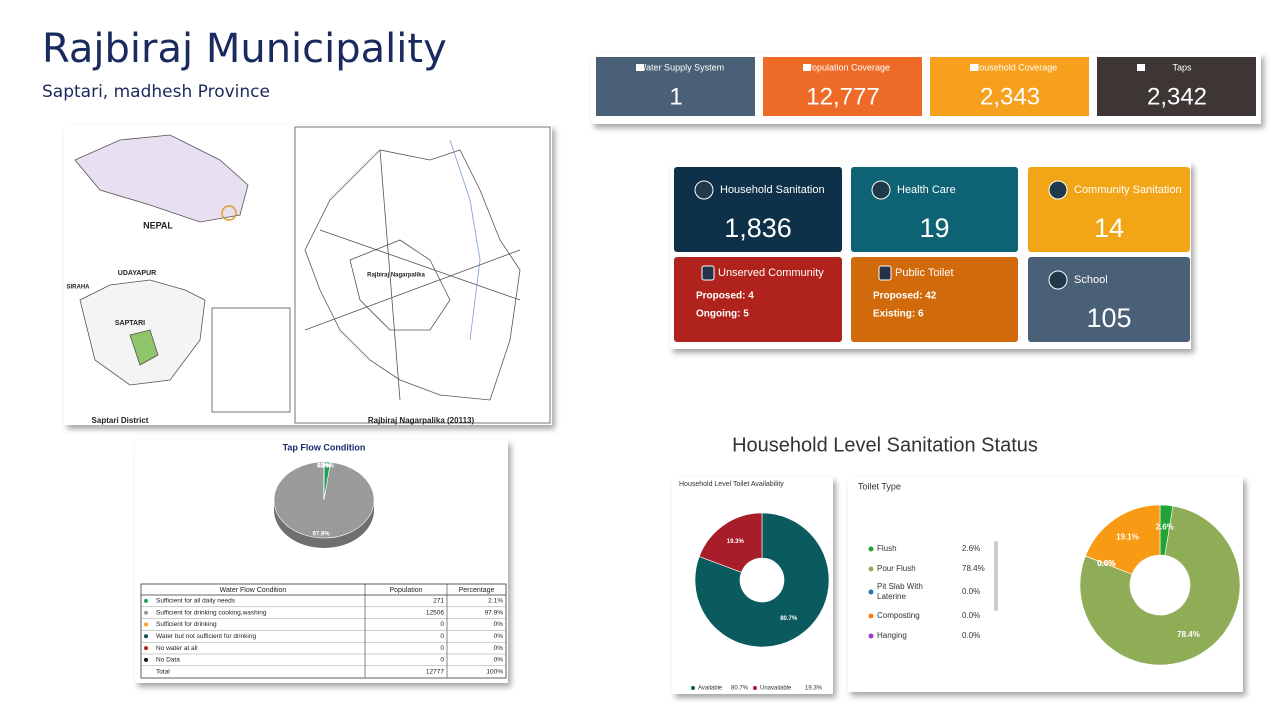 Image resolution: width=1280 pixels, height=720 pixels. I want to click on legend-label: Composting, so click(898, 615).